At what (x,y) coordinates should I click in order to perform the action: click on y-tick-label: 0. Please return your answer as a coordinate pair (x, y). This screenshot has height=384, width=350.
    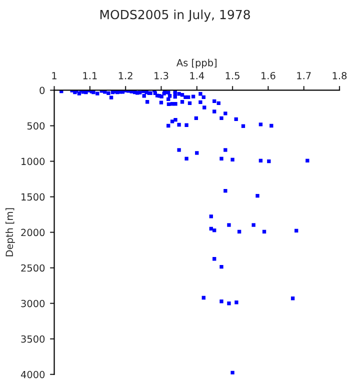
    Looking at the image, I should click on (42, 90).